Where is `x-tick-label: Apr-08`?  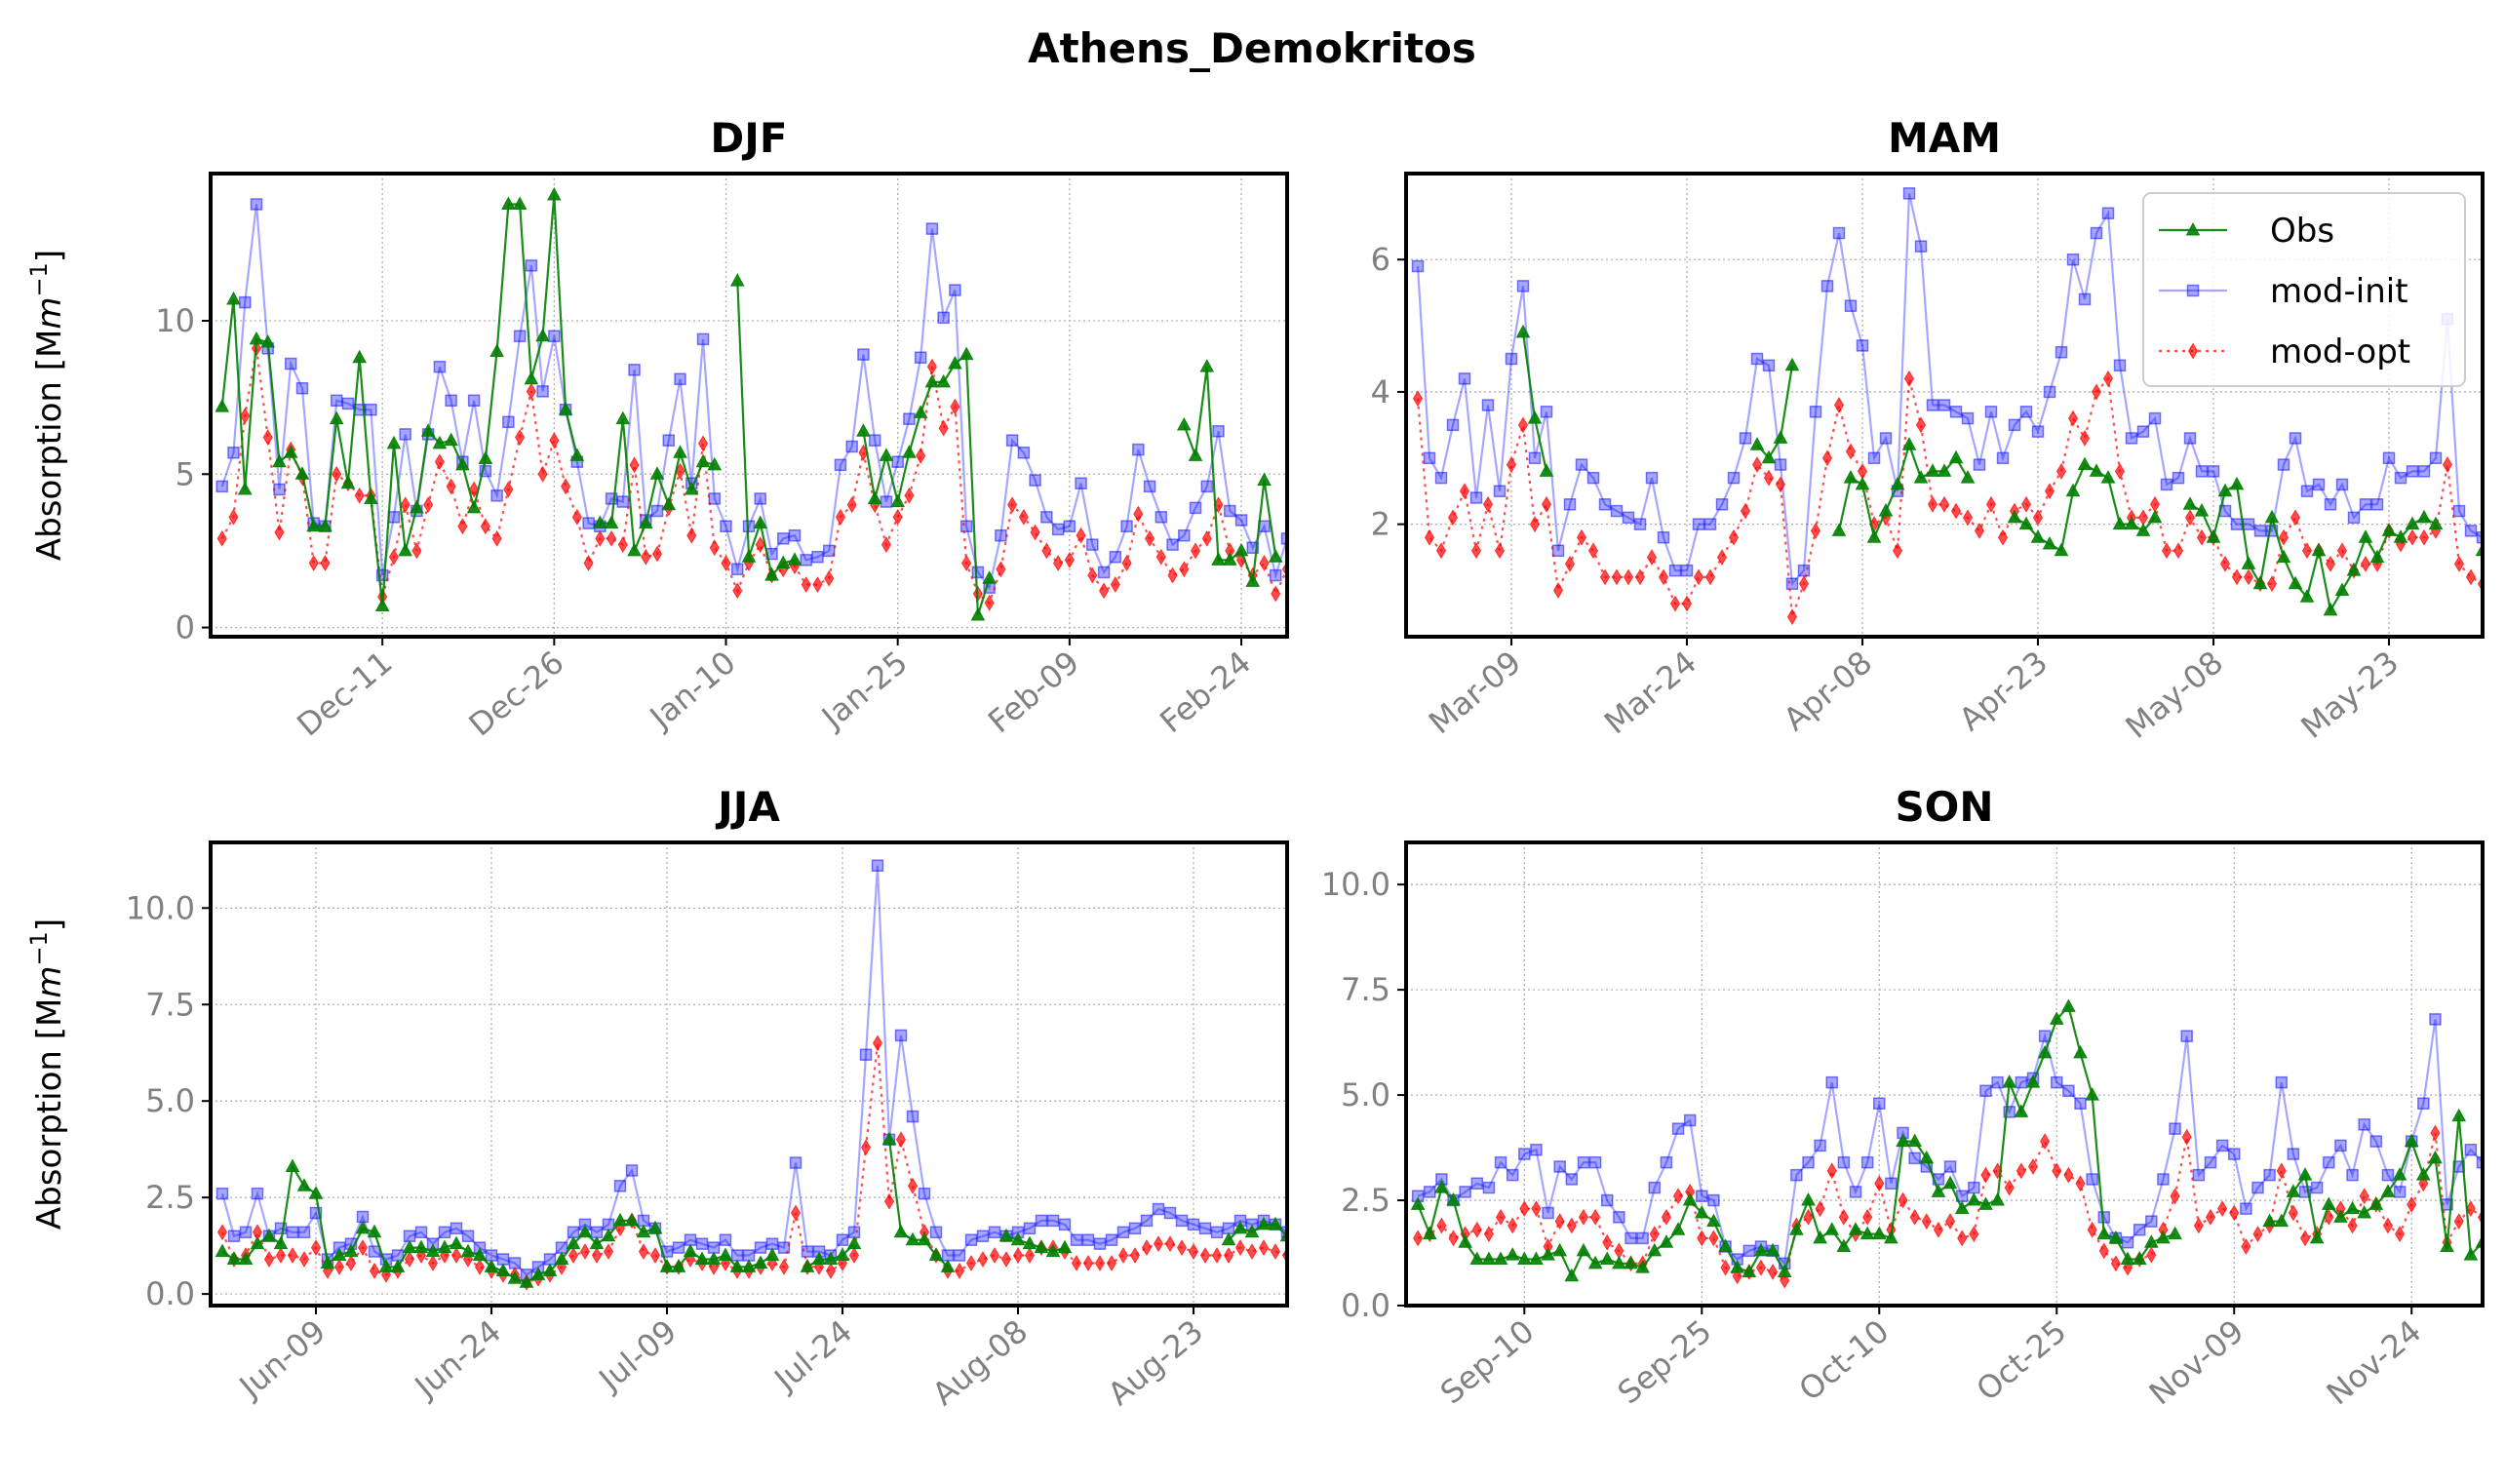
x-tick-label: Apr-08 is located at coordinates (1828, 691).